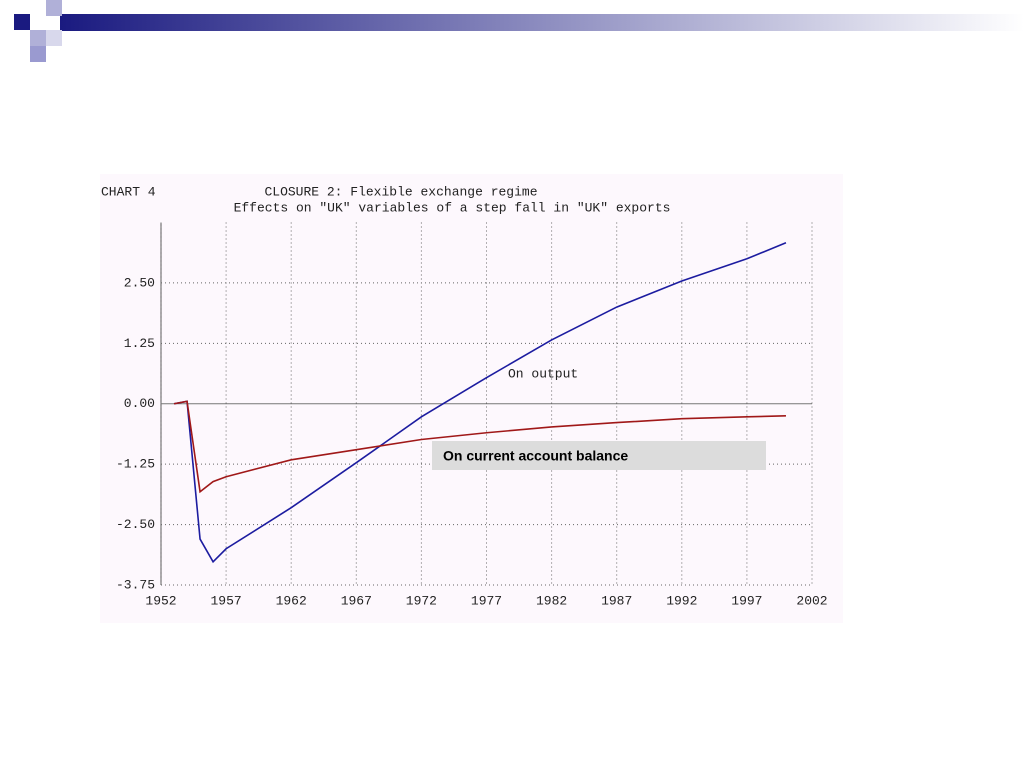 The height and width of the screenshot is (773, 1024). What do you see at coordinates (616, 600) in the screenshot?
I see `x-tick-label: 1987` at bounding box center [616, 600].